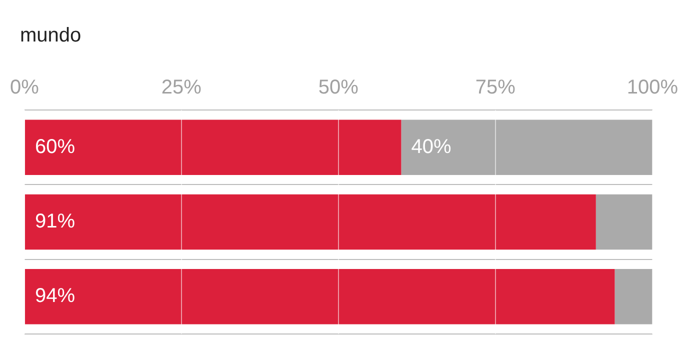 The width and height of the screenshot is (688, 342). I want to click on data-label: 91%, so click(55, 221).